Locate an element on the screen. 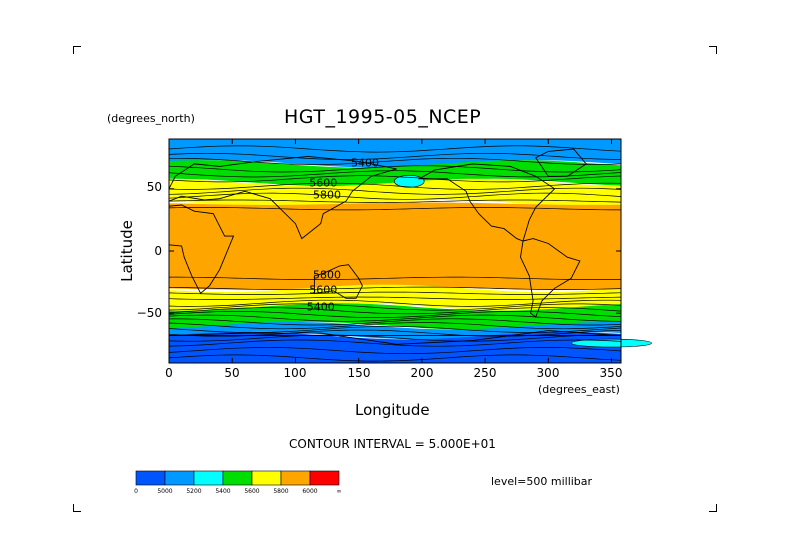  colorbar-label: 5800 is located at coordinates (280, 491).